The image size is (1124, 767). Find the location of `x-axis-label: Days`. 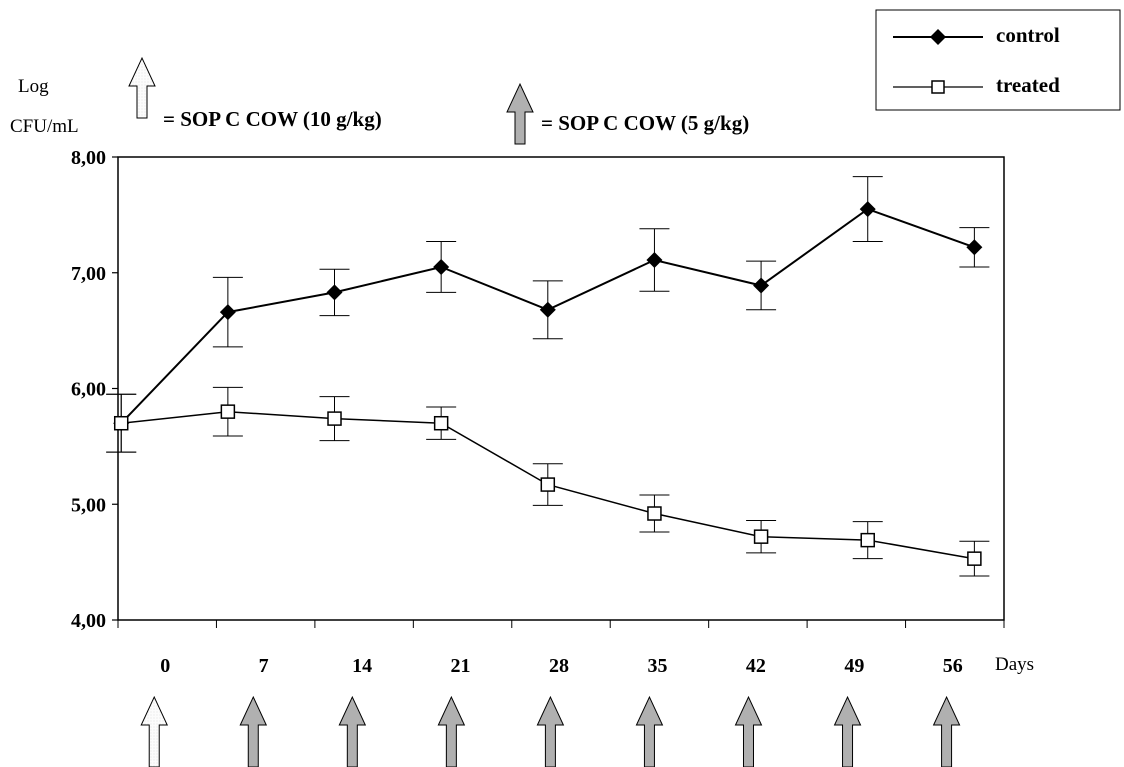

x-axis-label: Days is located at coordinates (1014, 664).